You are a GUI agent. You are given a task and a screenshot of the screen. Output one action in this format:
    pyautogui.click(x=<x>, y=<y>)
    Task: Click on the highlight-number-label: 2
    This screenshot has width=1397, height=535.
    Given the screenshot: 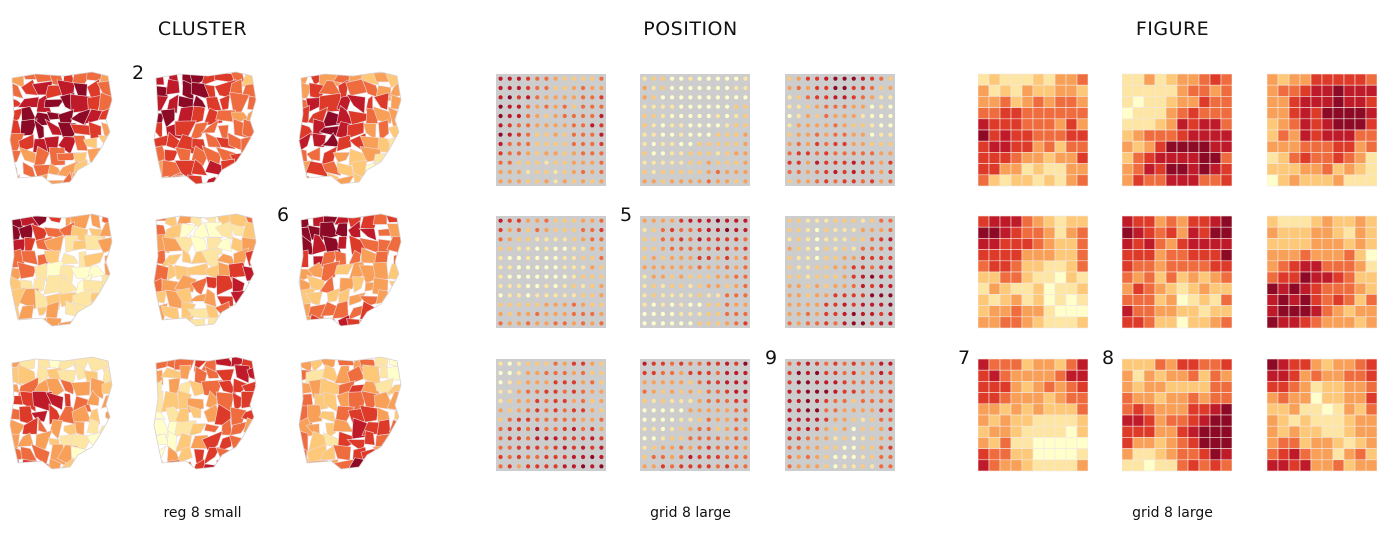 What is the action you would take?
    pyautogui.click(x=138, y=73)
    